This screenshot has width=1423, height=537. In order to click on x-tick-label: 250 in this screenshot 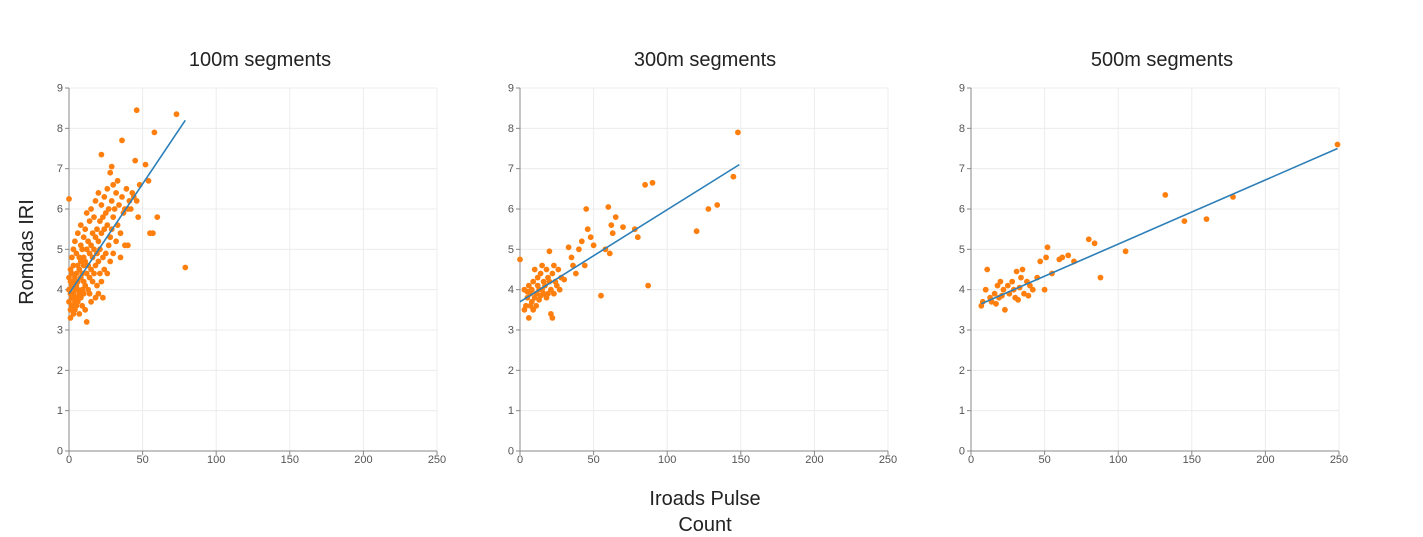, I will do `click(437, 460)`.